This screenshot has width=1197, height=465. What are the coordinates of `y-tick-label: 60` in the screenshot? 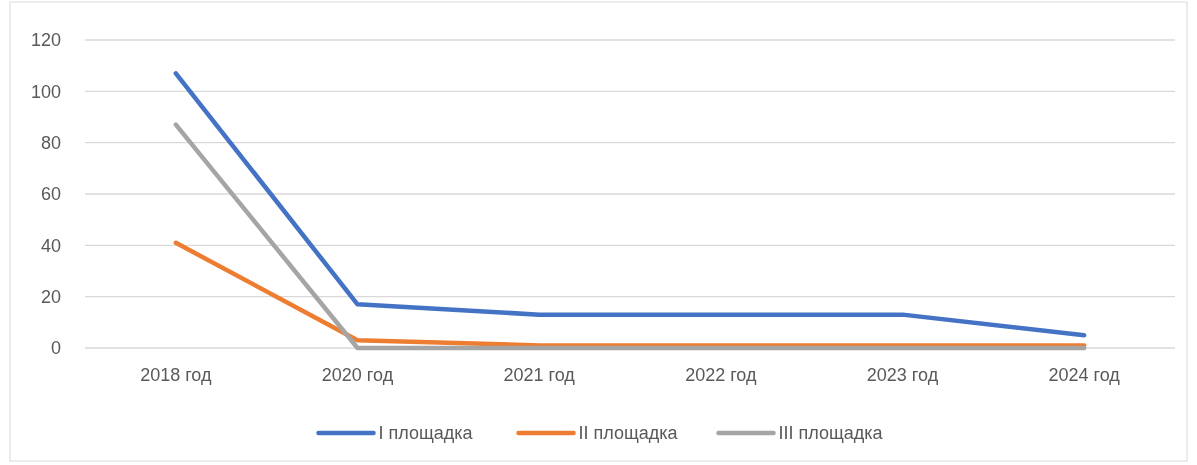 It's located at (50, 194).